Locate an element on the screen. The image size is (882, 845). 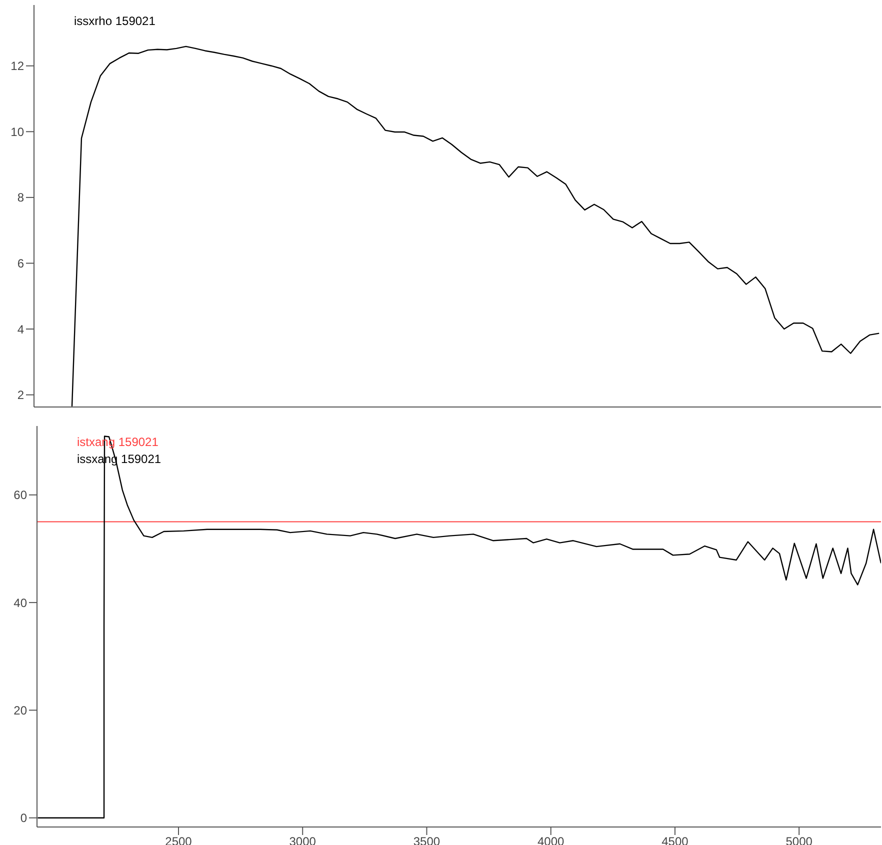
y-tick-label: 0 is located at coordinates (24, 818).